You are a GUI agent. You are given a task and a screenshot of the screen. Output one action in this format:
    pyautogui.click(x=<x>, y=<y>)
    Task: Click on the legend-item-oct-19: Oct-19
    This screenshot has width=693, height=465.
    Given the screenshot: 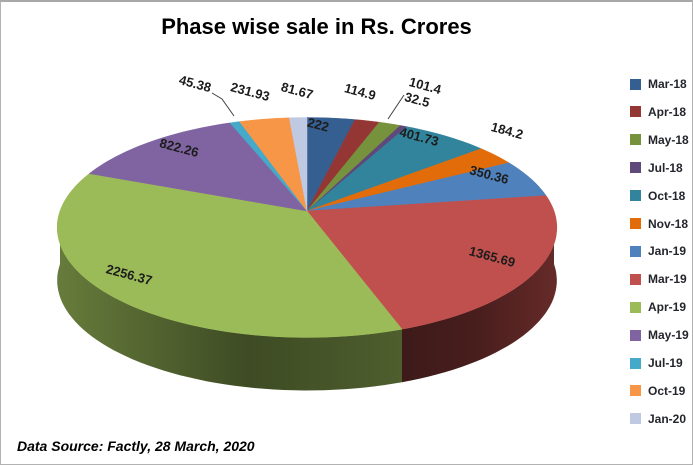 What is the action you would take?
    pyautogui.click(x=657, y=391)
    